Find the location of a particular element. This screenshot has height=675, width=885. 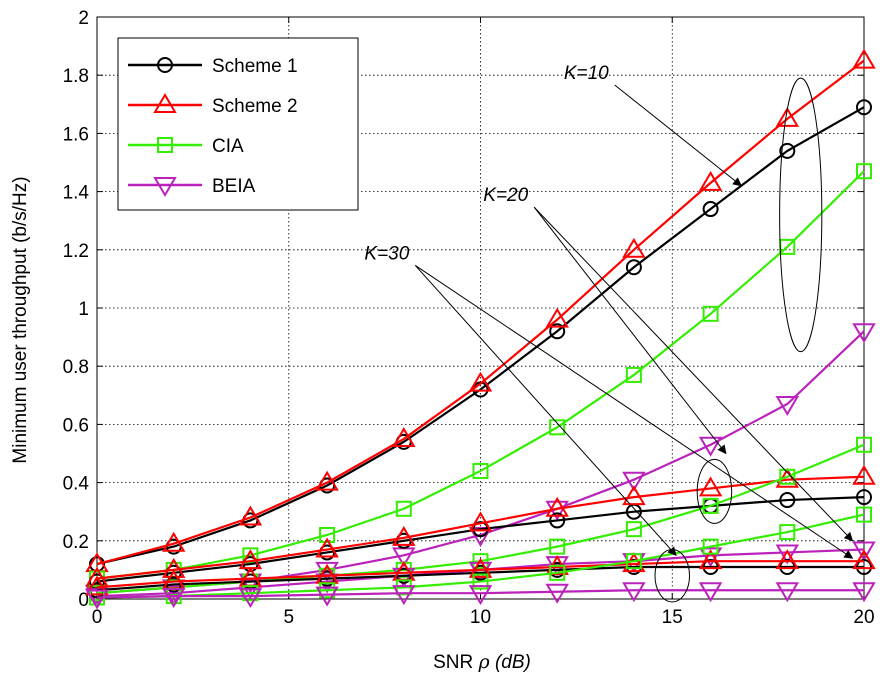

x-tick-label: 0 is located at coordinates (97, 617).